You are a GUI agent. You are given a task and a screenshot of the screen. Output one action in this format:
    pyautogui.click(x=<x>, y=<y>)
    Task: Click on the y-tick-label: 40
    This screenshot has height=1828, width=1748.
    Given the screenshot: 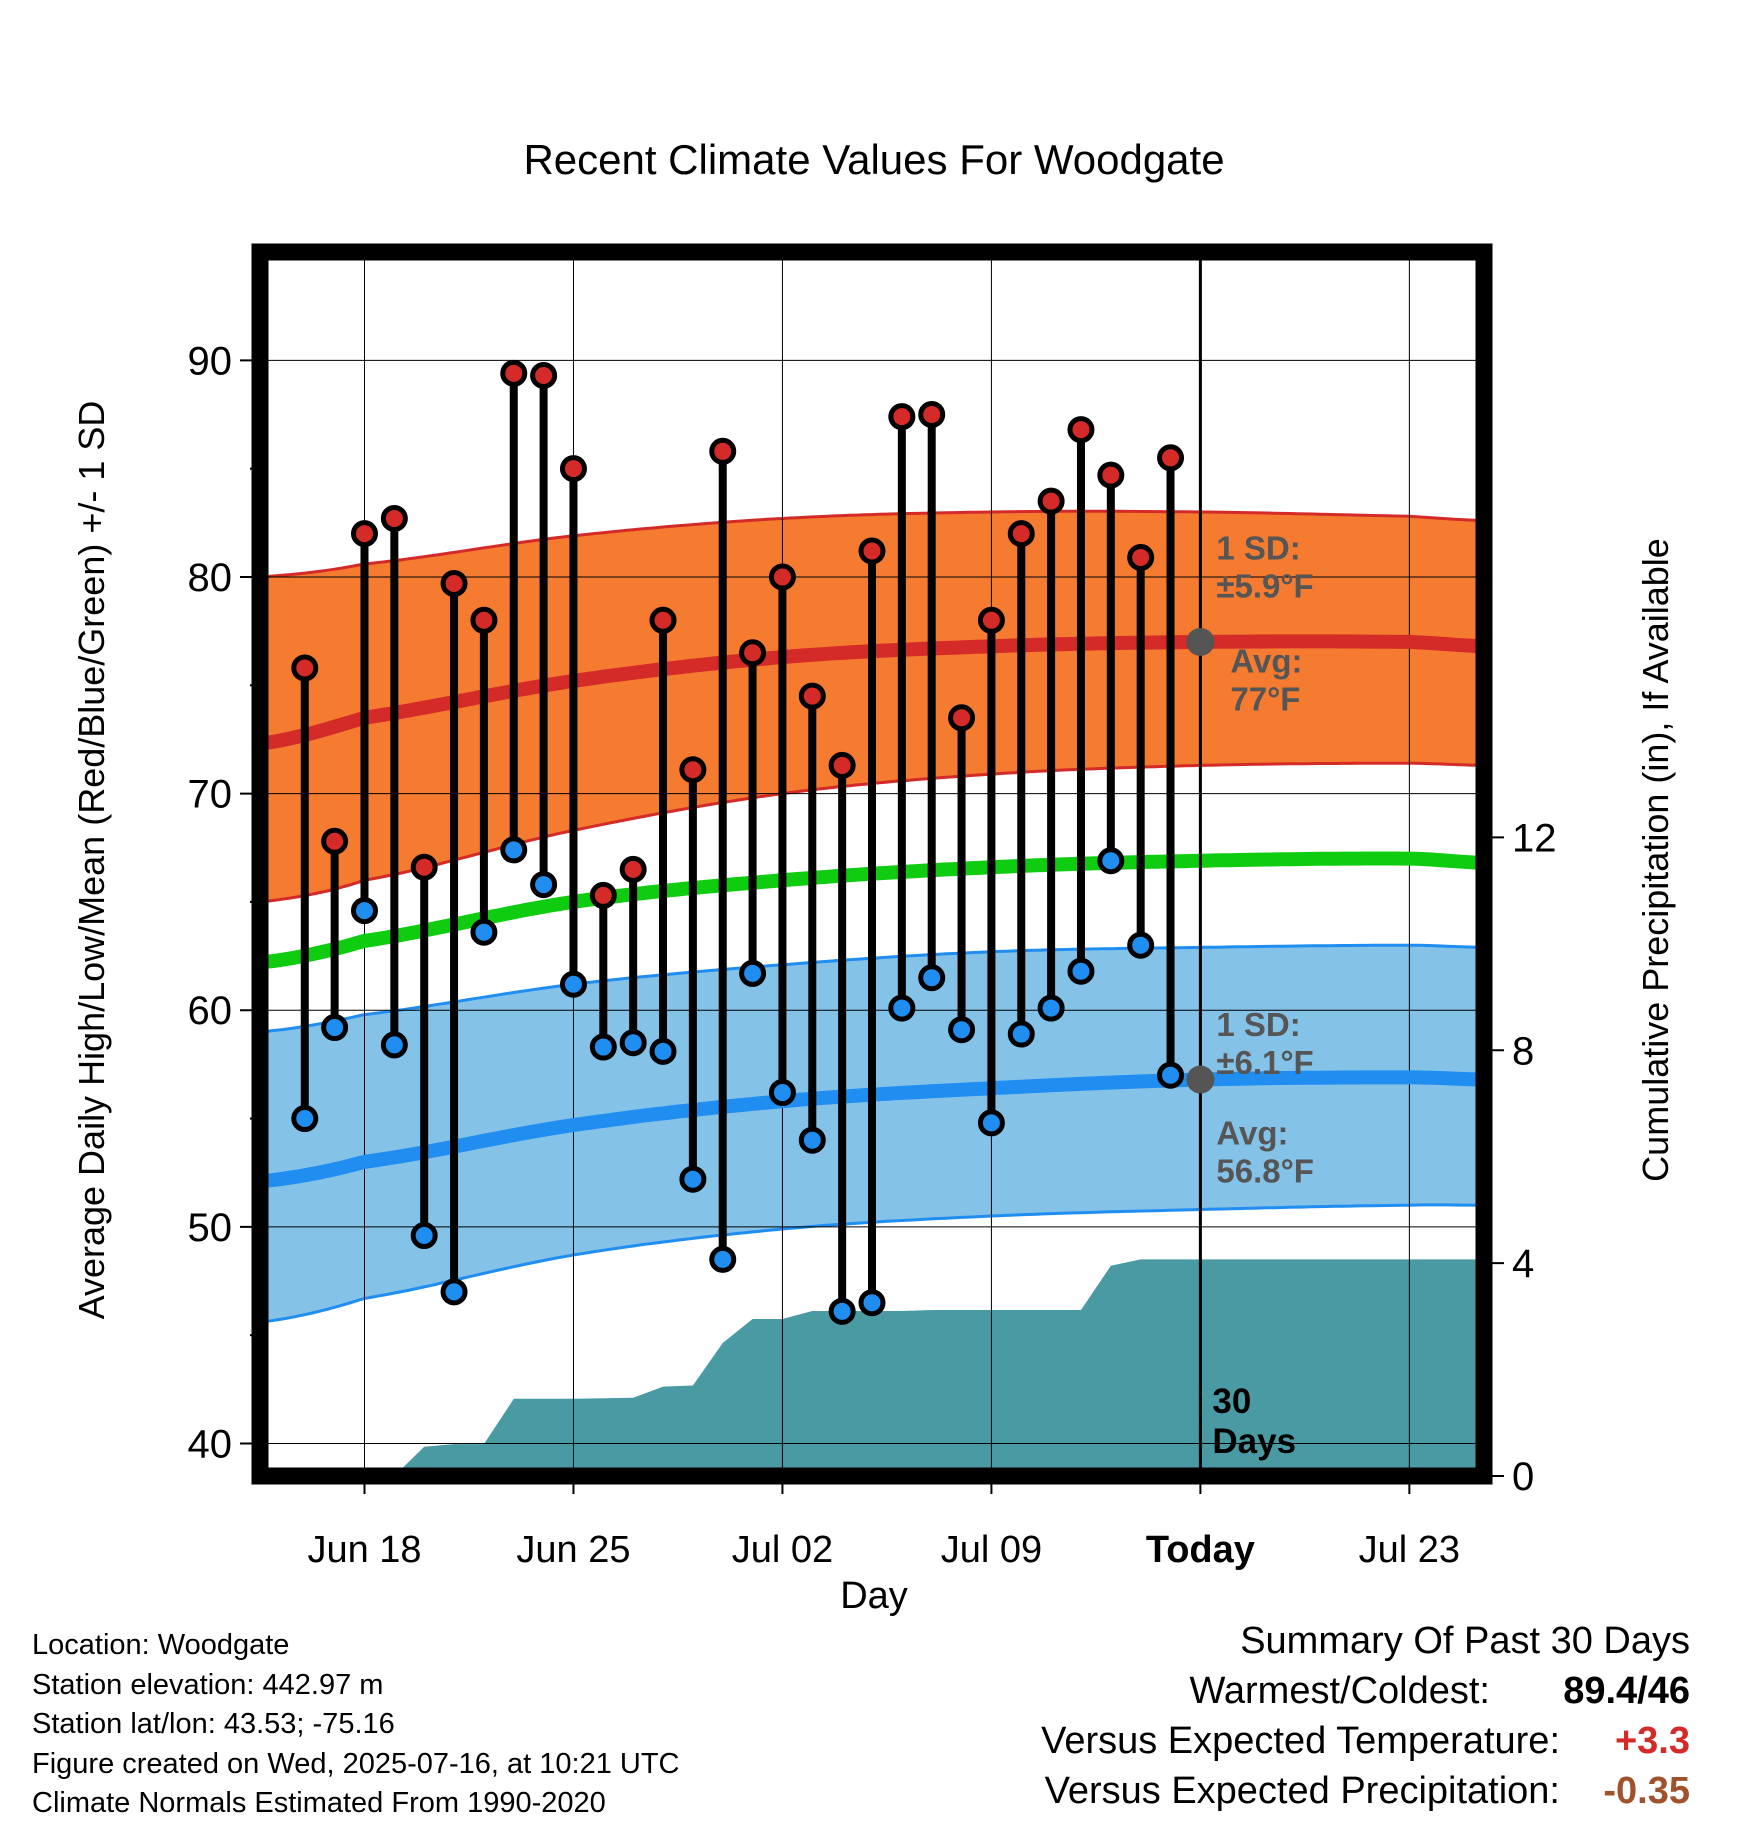 What is the action you would take?
    pyautogui.click(x=210, y=1445)
    